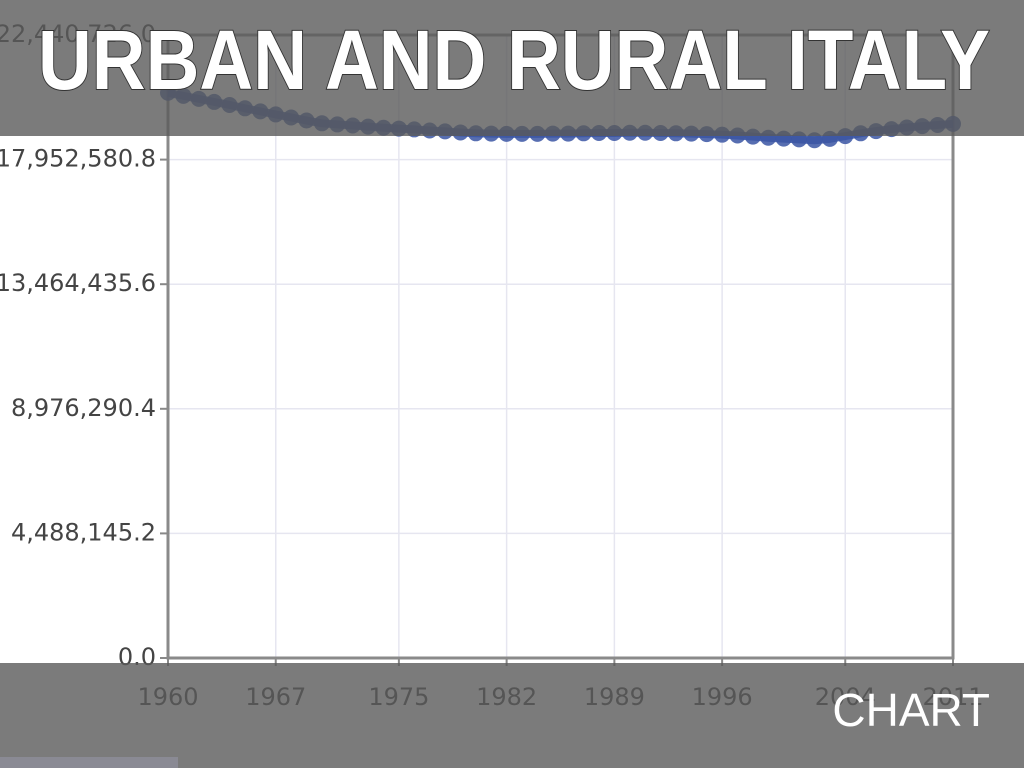  What do you see at coordinates (512, 715) in the screenshot?
I see `footer-banner` at bounding box center [512, 715].